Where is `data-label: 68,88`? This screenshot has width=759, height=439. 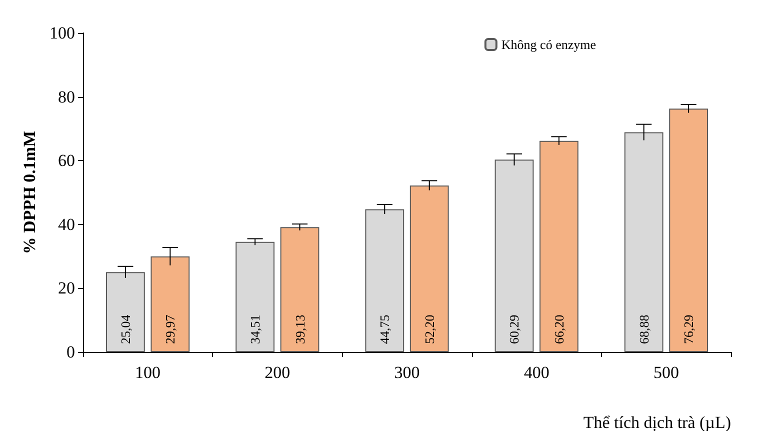 data-label: 68,88 is located at coordinates (644, 329).